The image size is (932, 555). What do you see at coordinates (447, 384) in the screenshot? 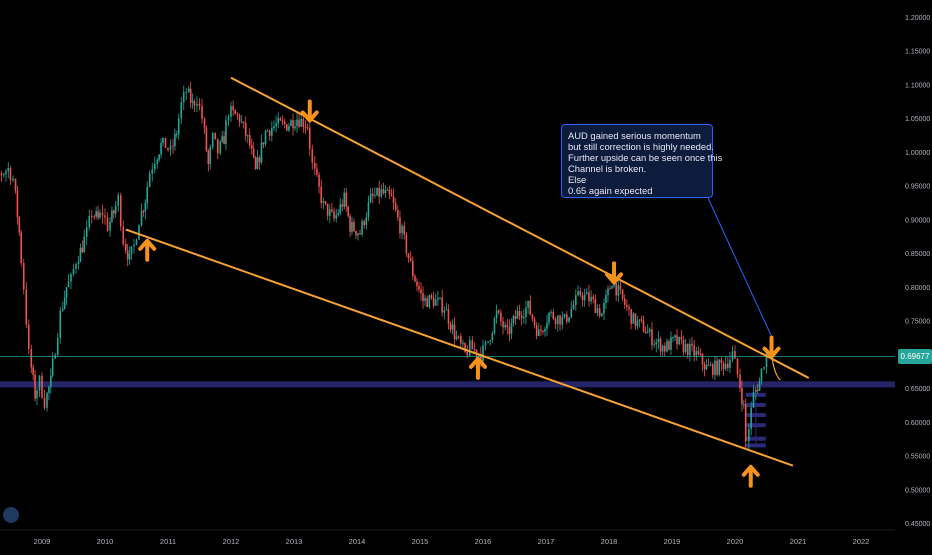
I see `support-zone` at bounding box center [447, 384].